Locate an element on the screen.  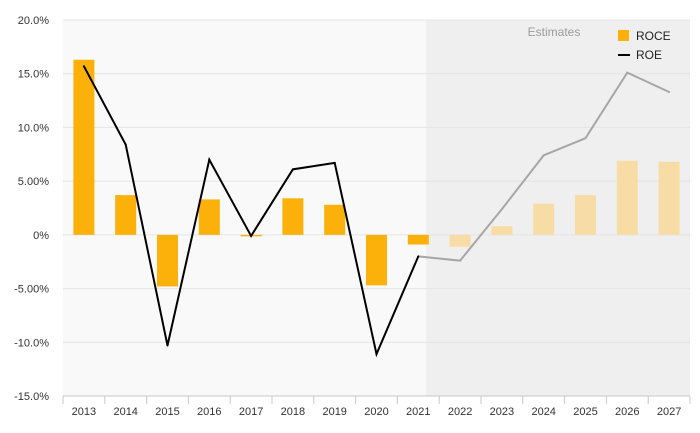
roce-bar-2022 is located at coordinates (460, 240).